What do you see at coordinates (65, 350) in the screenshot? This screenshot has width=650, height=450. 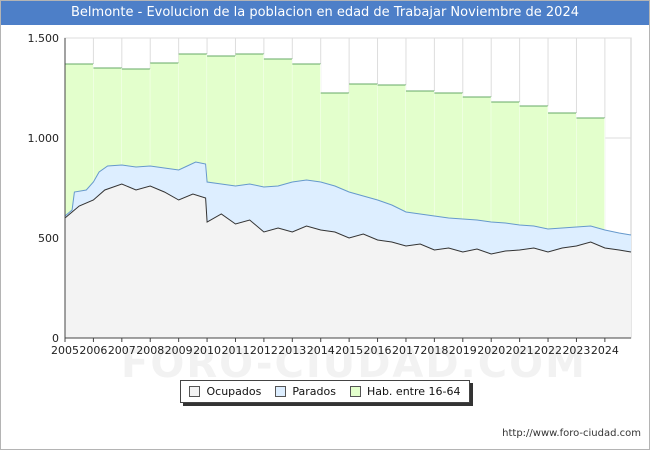 I see `x-tick-label-2005: 2005` at bounding box center [65, 350].